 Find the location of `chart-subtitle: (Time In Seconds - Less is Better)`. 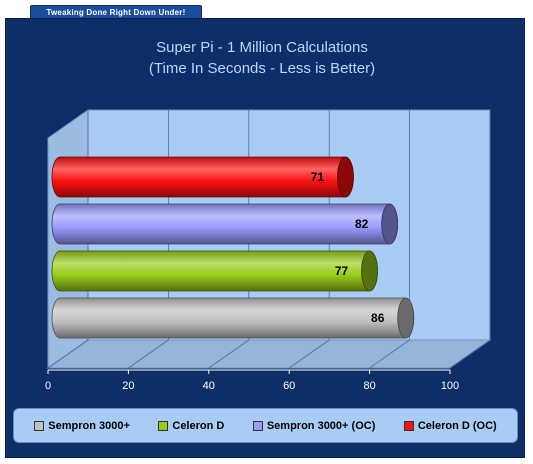

chart-subtitle: (Time In Seconds - Less is Better) is located at coordinates (262, 68).